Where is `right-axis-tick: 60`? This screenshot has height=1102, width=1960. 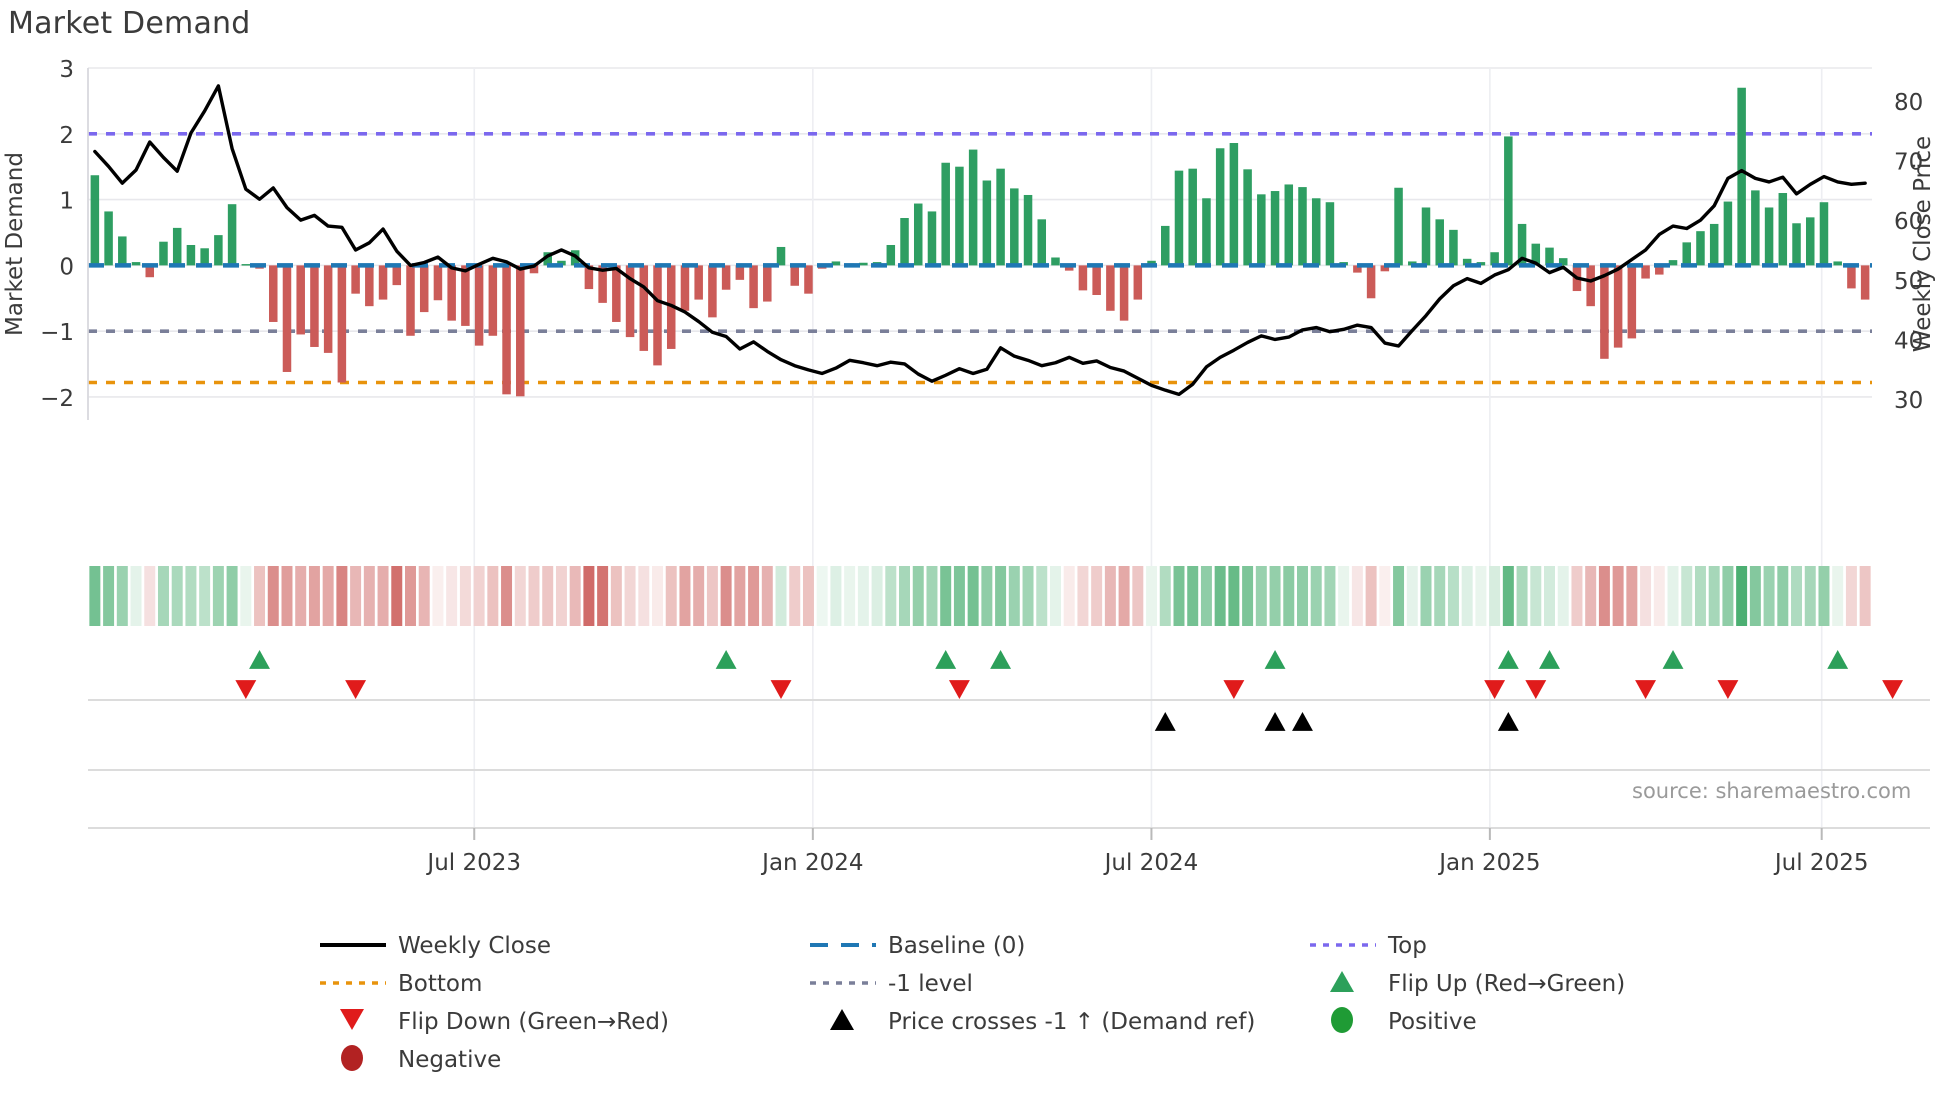 right-axis-tick: 60 is located at coordinates (1908, 222).